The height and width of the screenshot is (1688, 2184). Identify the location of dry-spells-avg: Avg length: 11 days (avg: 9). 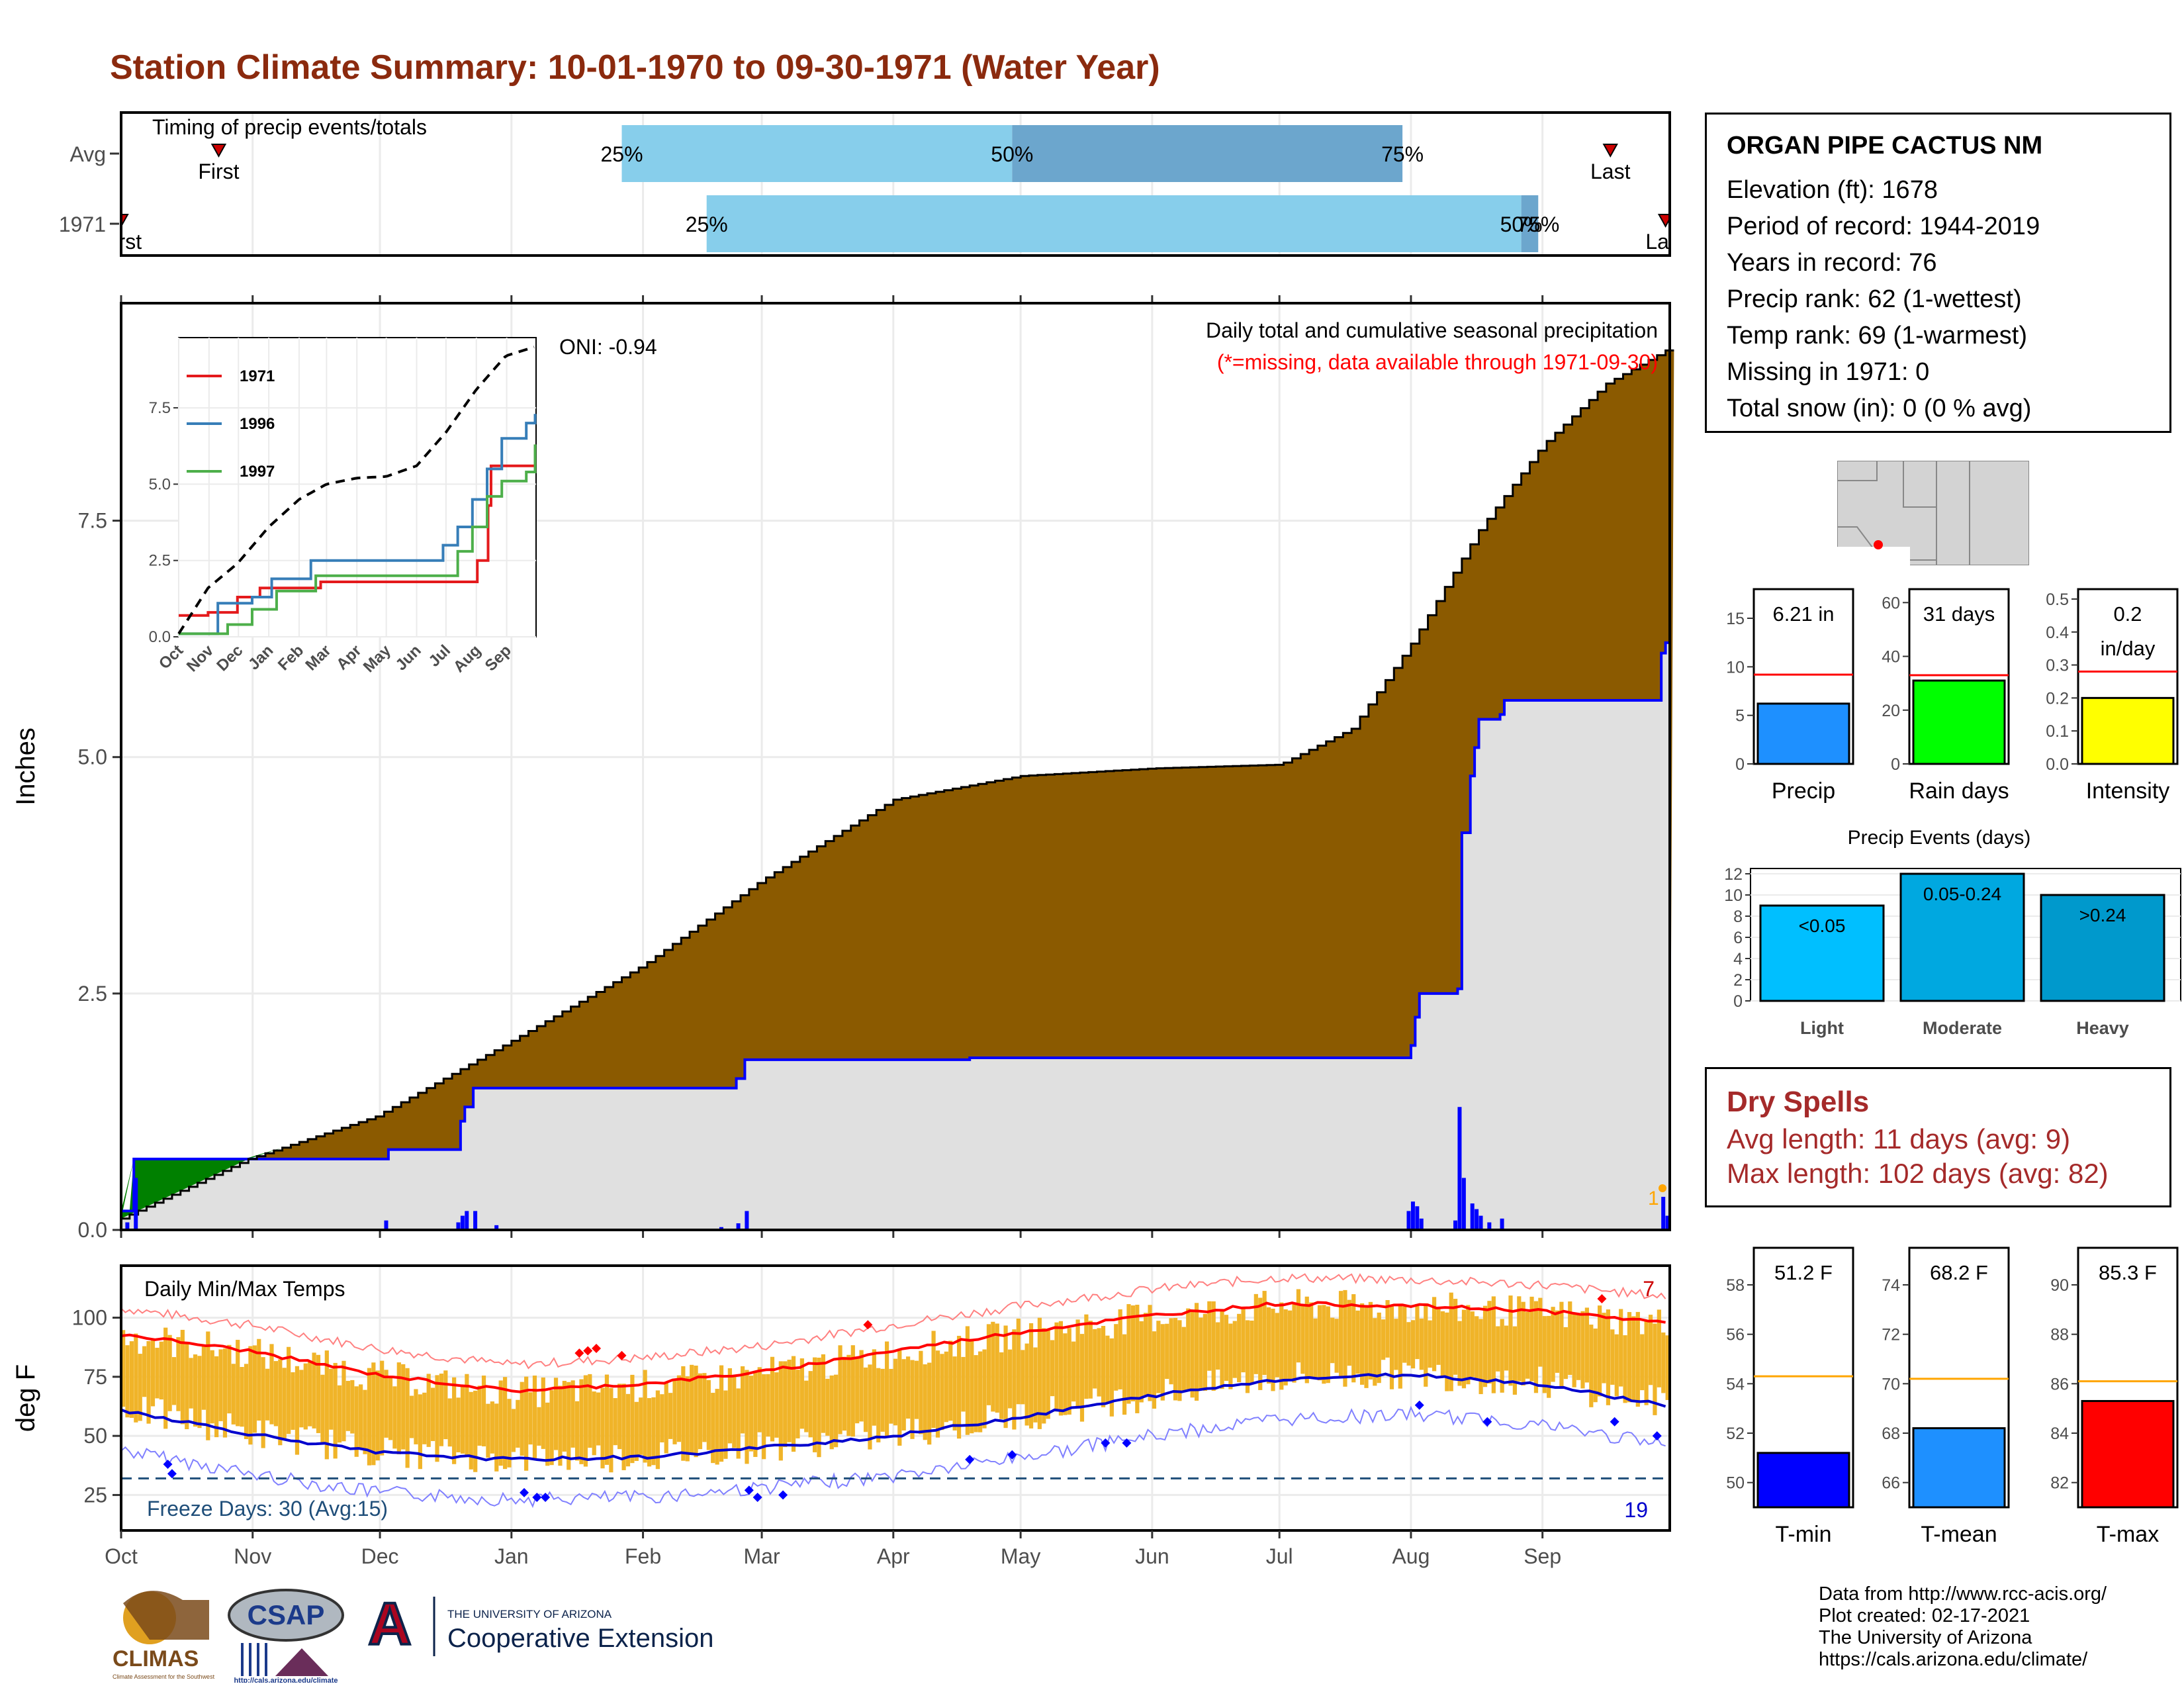
(1899, 1138).